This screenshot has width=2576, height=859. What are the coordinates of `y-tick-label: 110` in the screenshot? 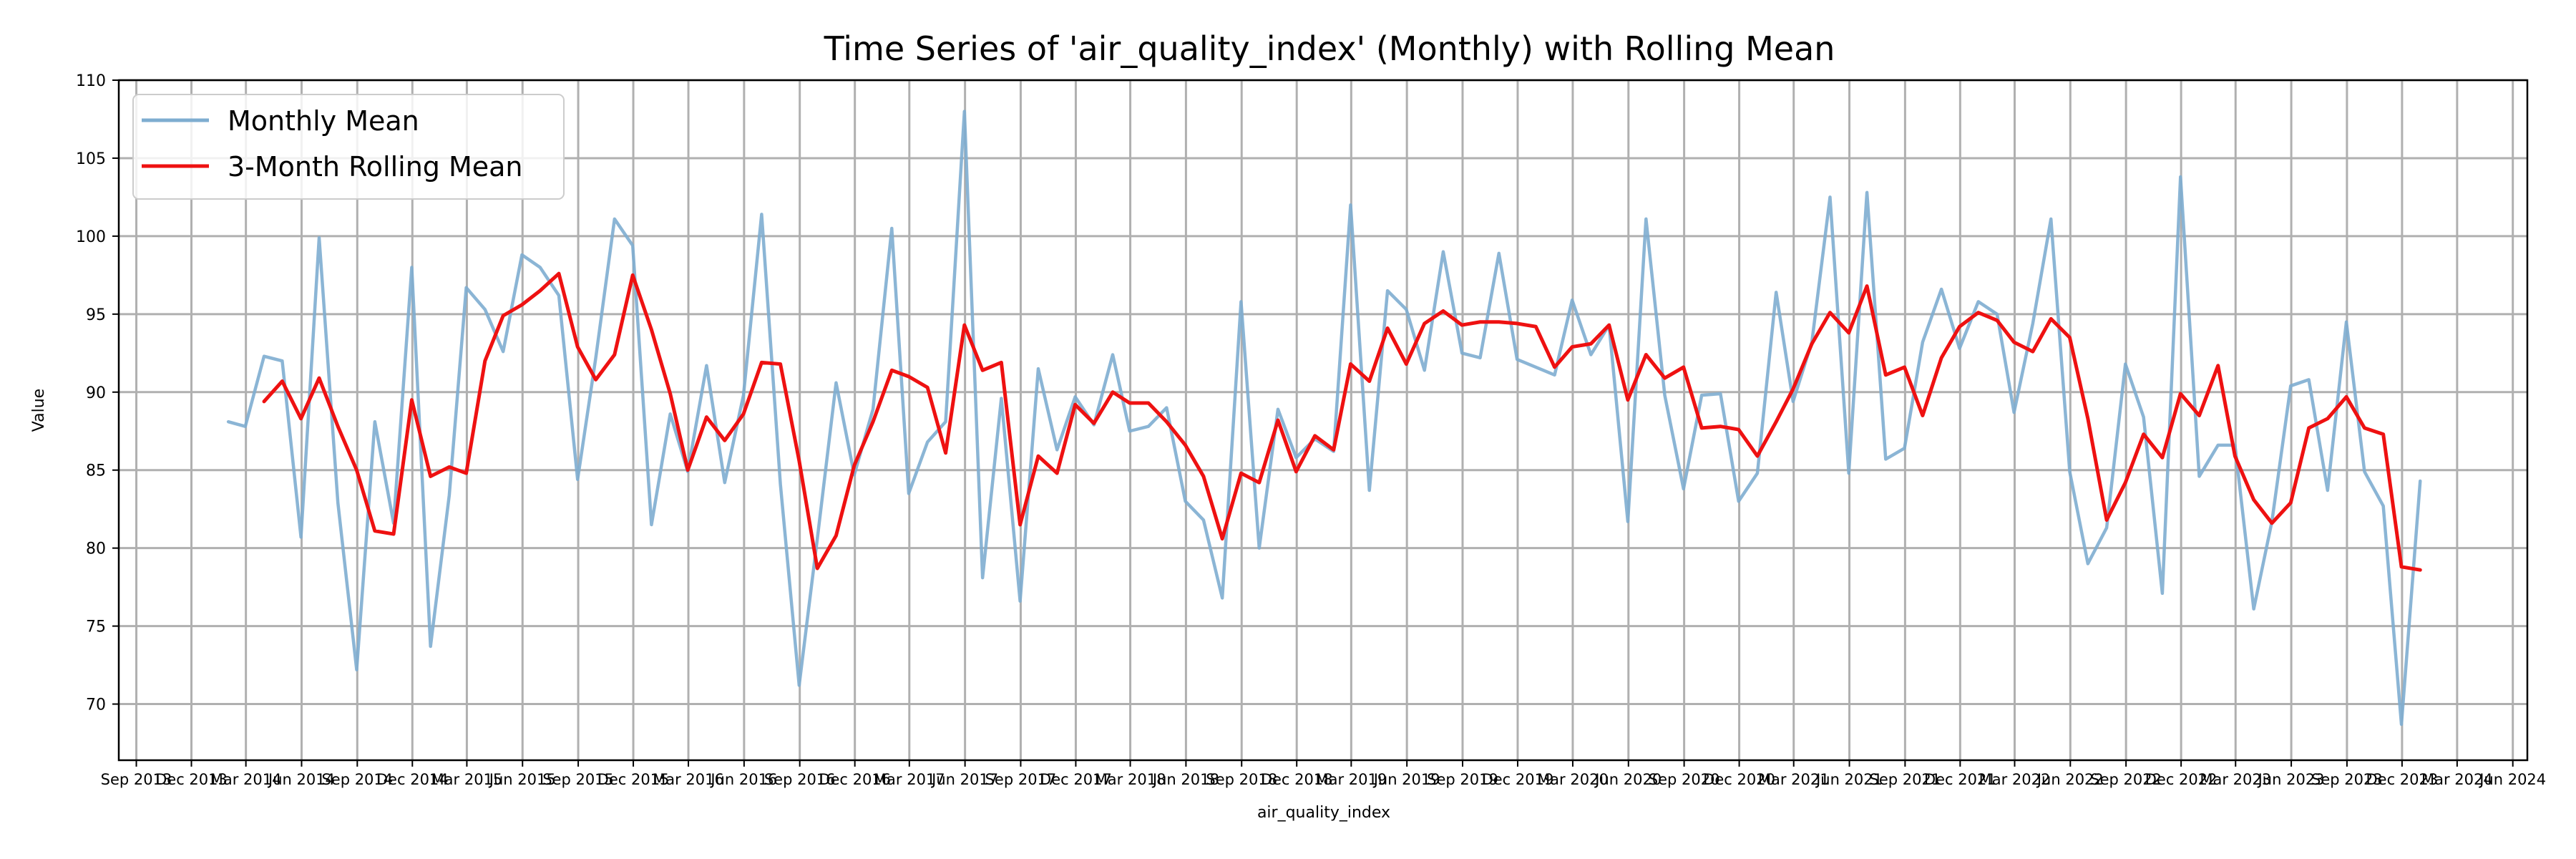 It's located at (91, 81).